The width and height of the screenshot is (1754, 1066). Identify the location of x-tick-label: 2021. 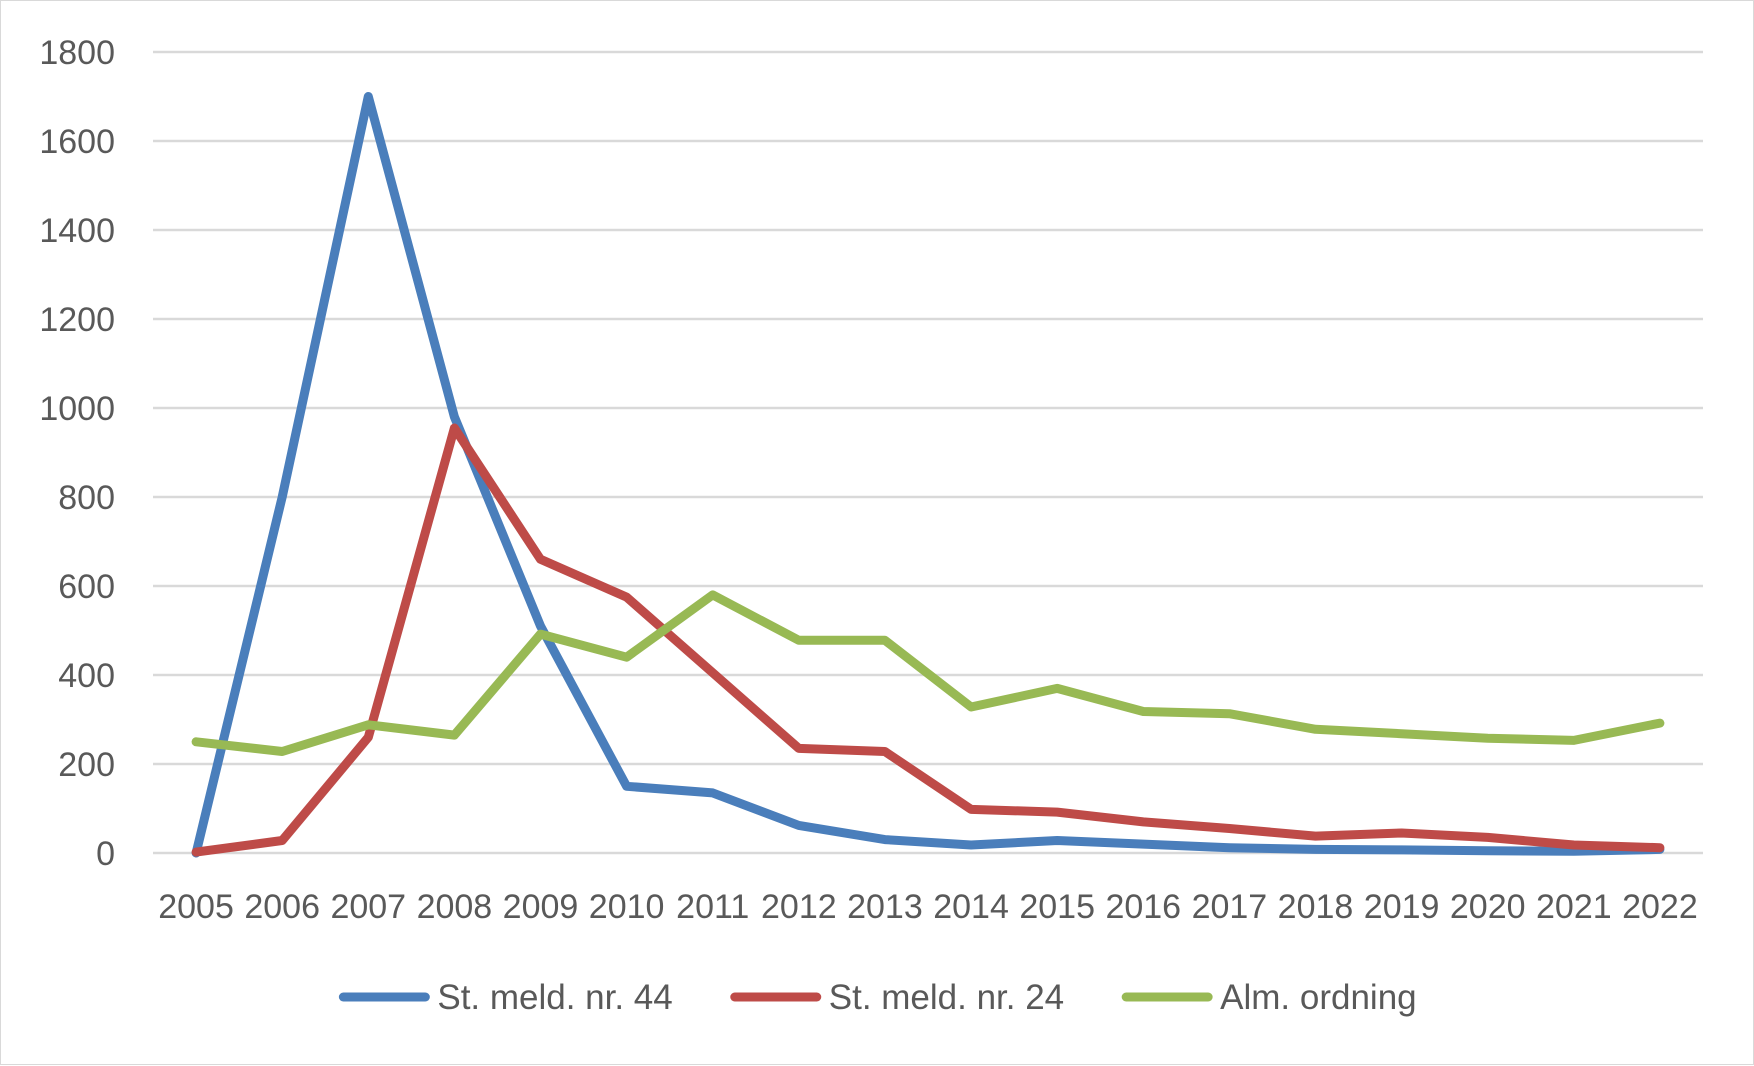
(1574, 907).